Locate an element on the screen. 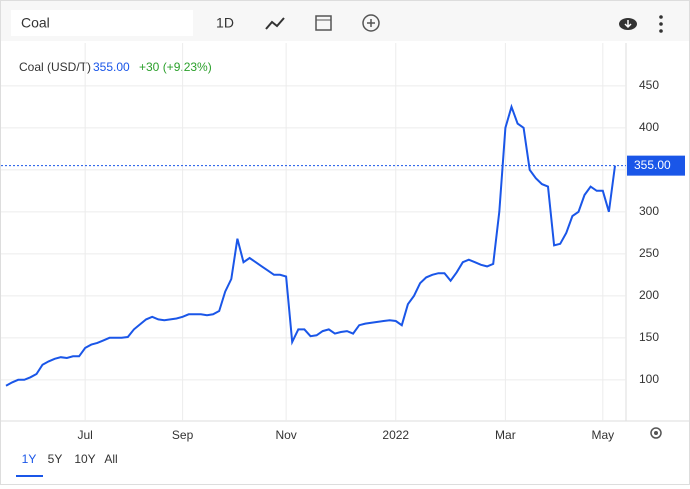  price: 355.00 is located at coordinates (111, 67).